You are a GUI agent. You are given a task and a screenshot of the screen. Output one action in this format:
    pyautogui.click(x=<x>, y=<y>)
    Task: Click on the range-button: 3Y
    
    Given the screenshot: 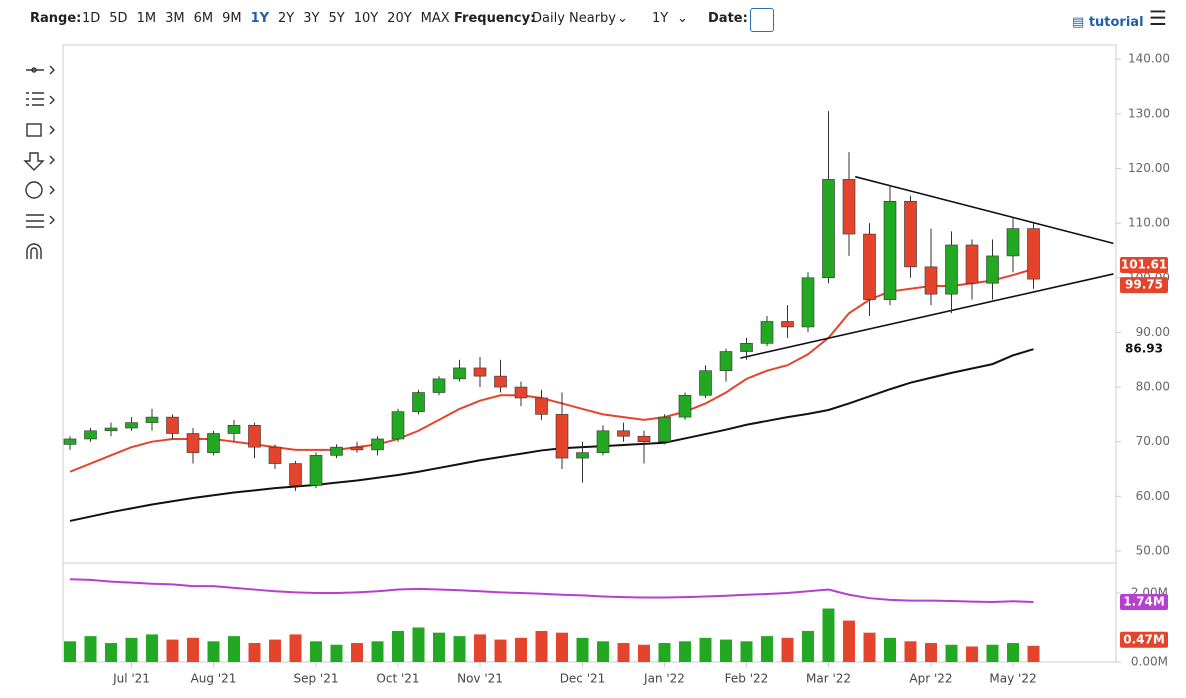 What is the action you would take?
    pyautogui.click(x=311, y=18)
    